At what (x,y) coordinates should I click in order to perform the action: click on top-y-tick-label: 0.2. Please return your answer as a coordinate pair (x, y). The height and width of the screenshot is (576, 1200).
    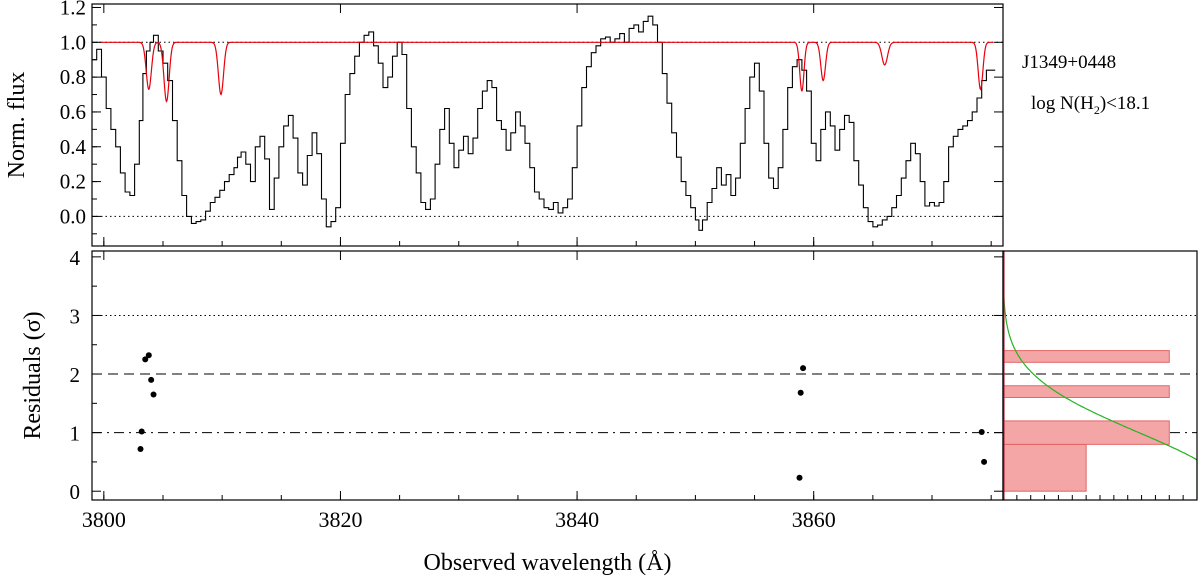
    Looking at the image, I should click on (73, 182).